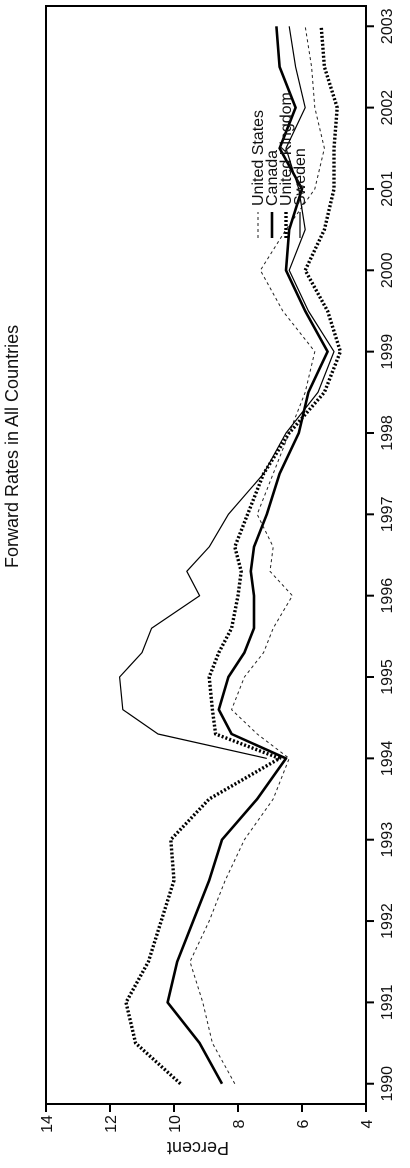 The height and width of the screenshot is (1168, 410). I want to click on legend-label: Sweden, so click(300, 177).